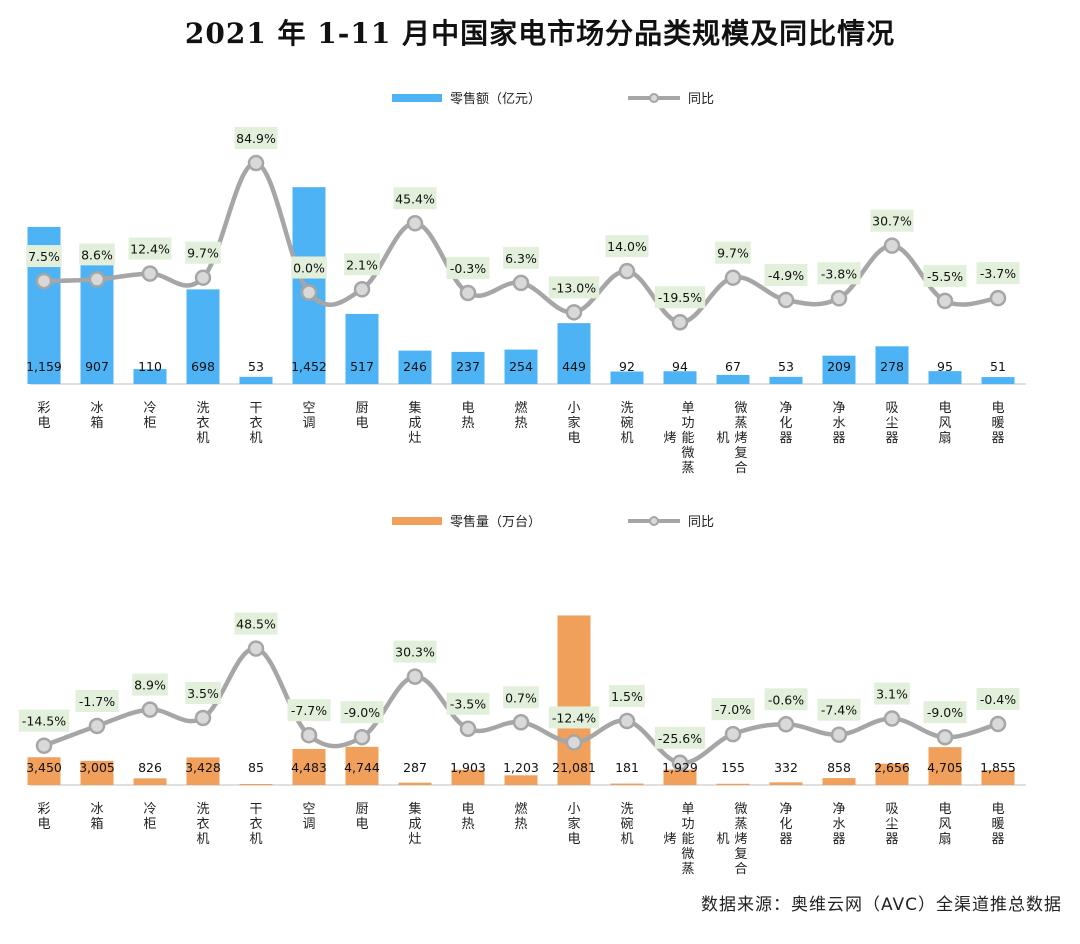 The image size is (1080, 944). What do you see at coordinates (44, 256) in the screenshot?
I see `yoy-label: 7.5%` at bounding box center [44, 256].